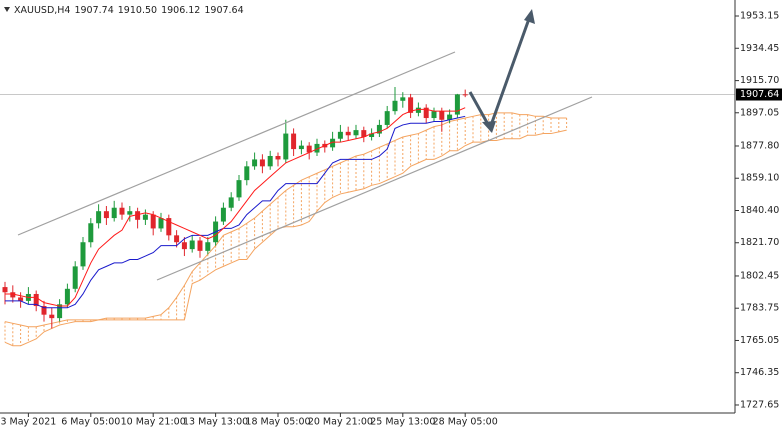 This screenshot has height=428, width=782. I want to click on y-tick-label: 1840.40, so click(759, 210).